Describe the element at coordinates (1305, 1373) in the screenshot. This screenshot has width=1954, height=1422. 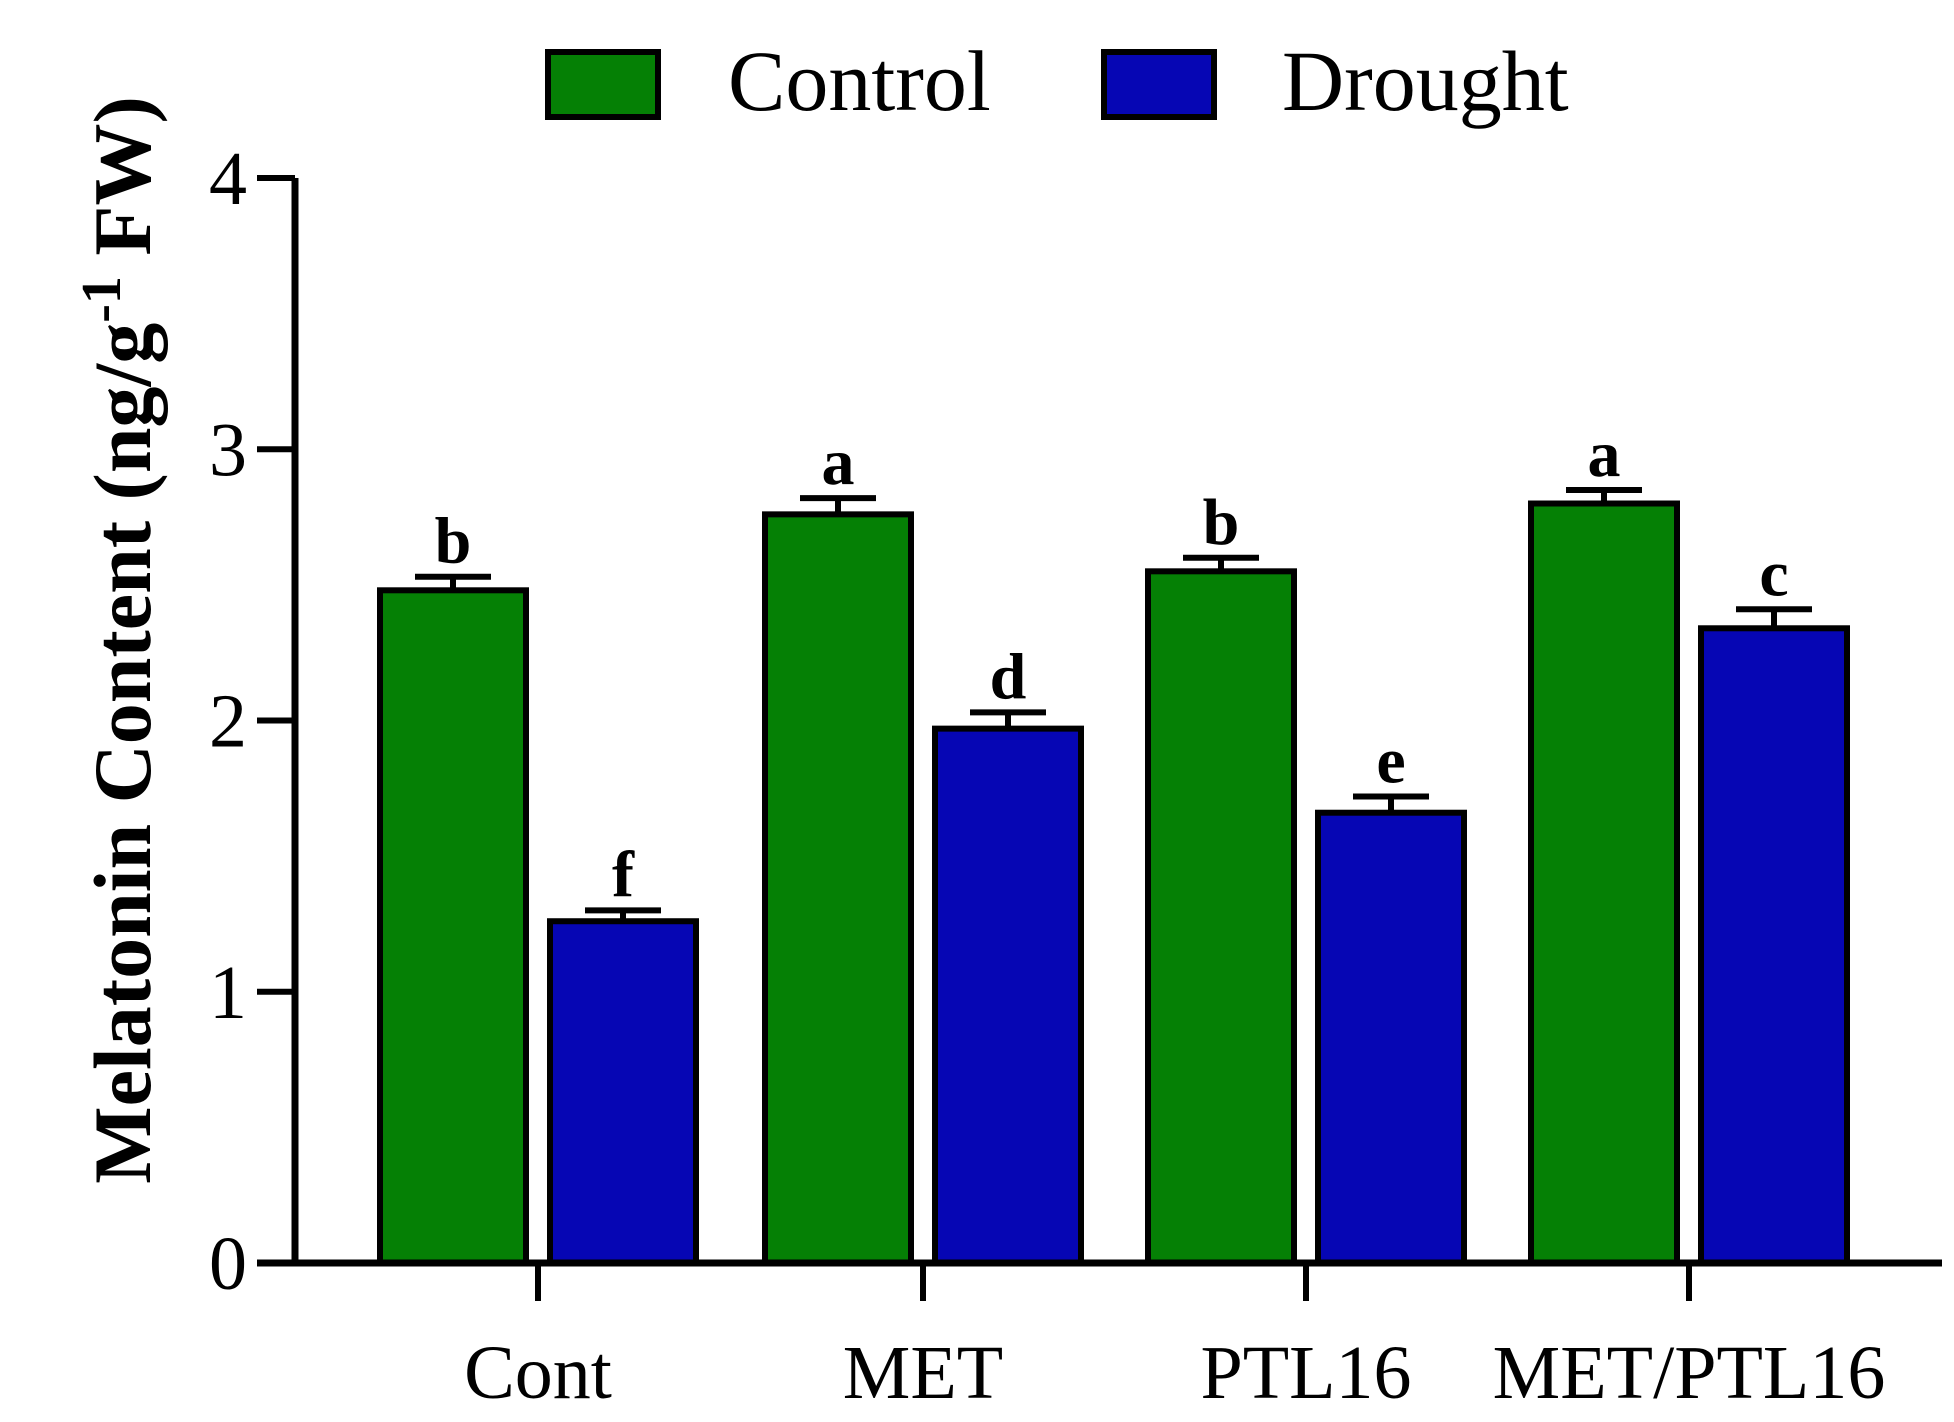
I see `x-tick-label-2: PTL16` at that location.